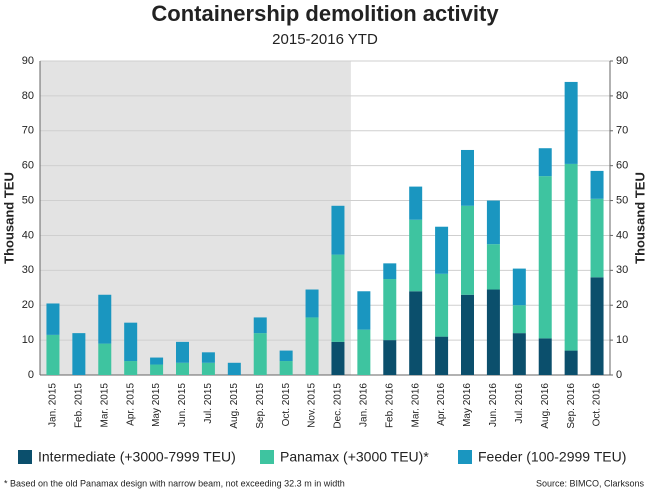 Image resolution: width=650 pixels, height=497 pixels. What do you see at coordinates (519, 403) in the screenshot?
I see `x-tick-label: Jul. 2016` at bounding box center [519, 403].